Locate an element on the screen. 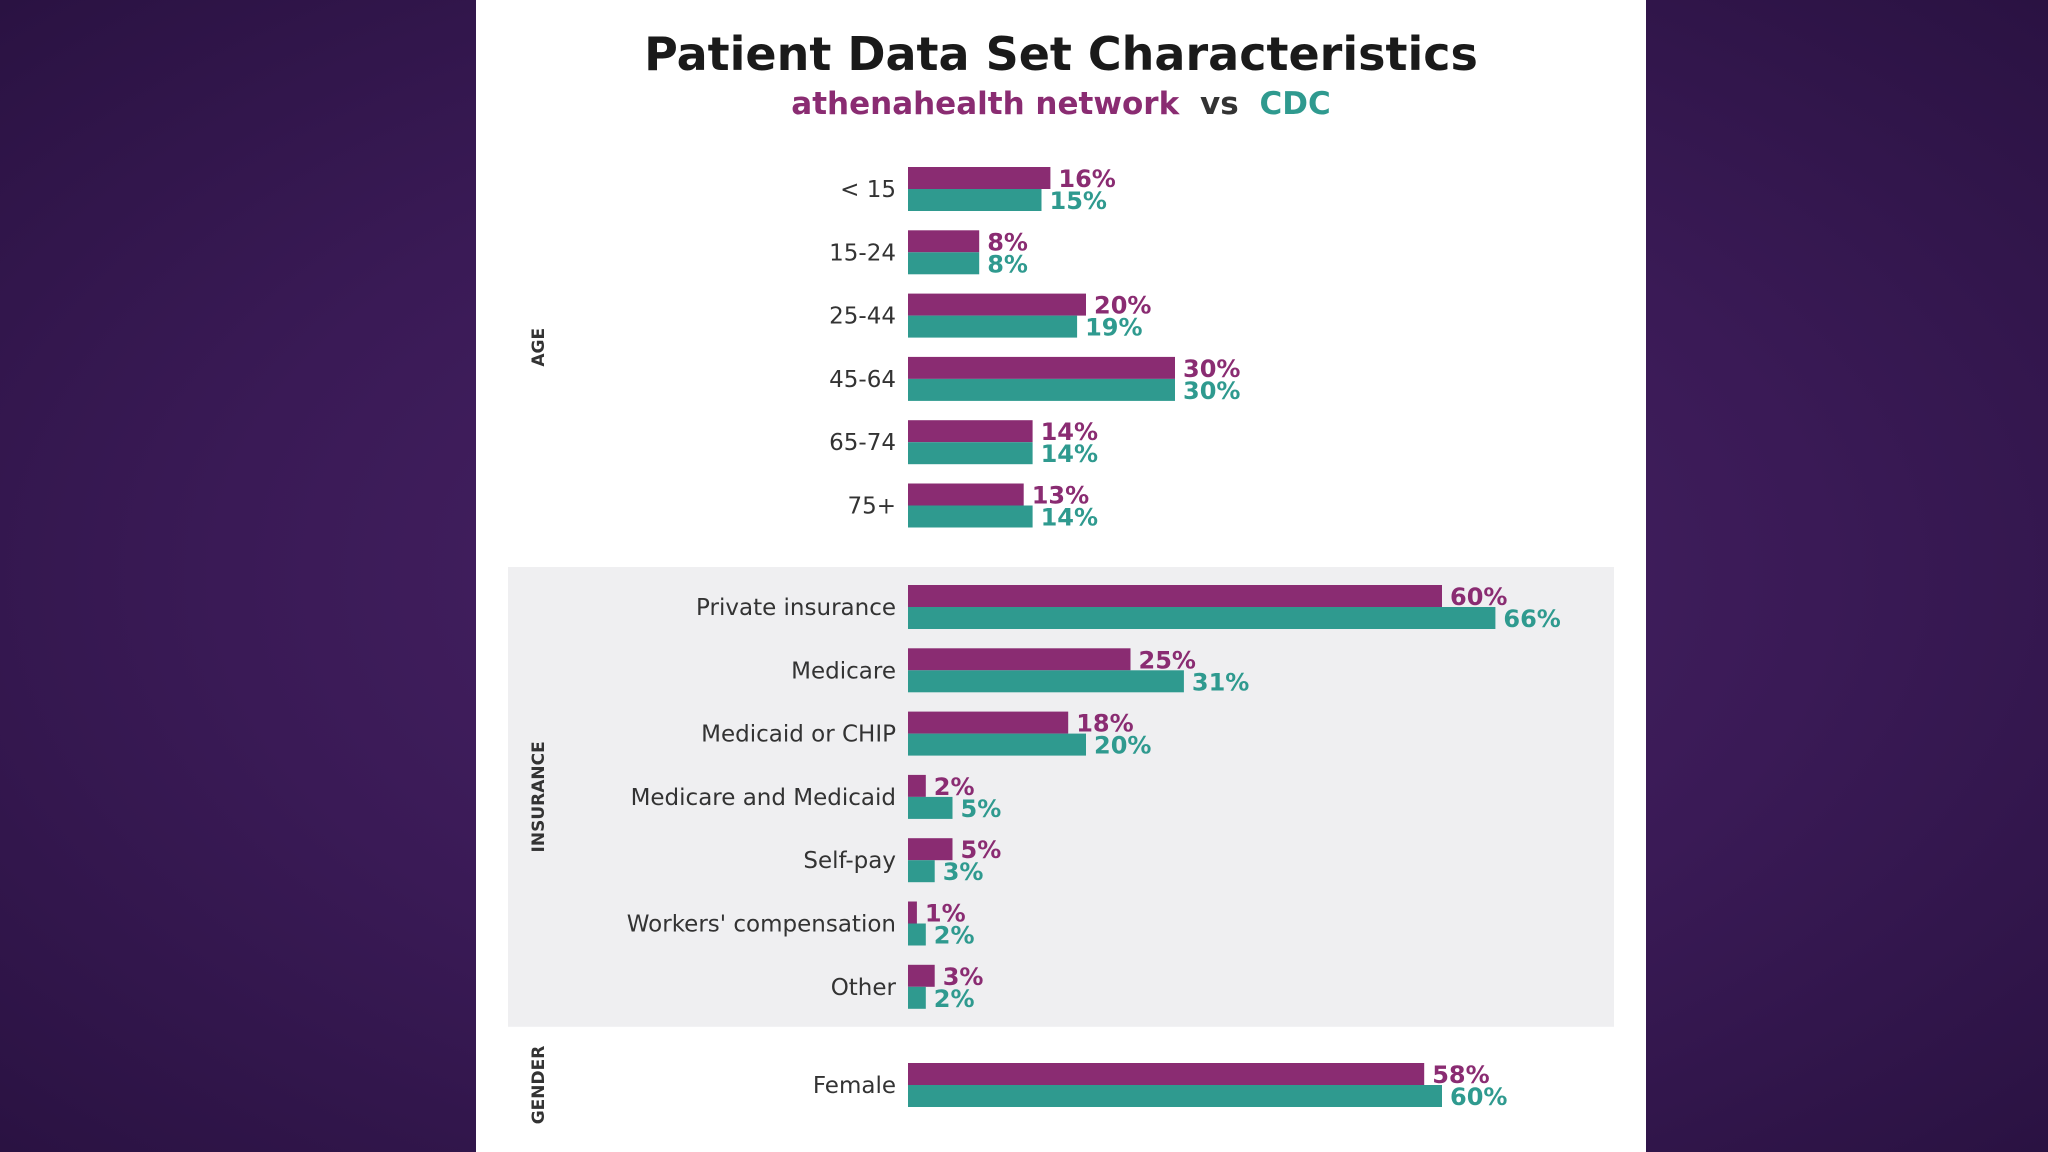  category-label-private-insurance: Private insurance is located at coordinates (796, 608).